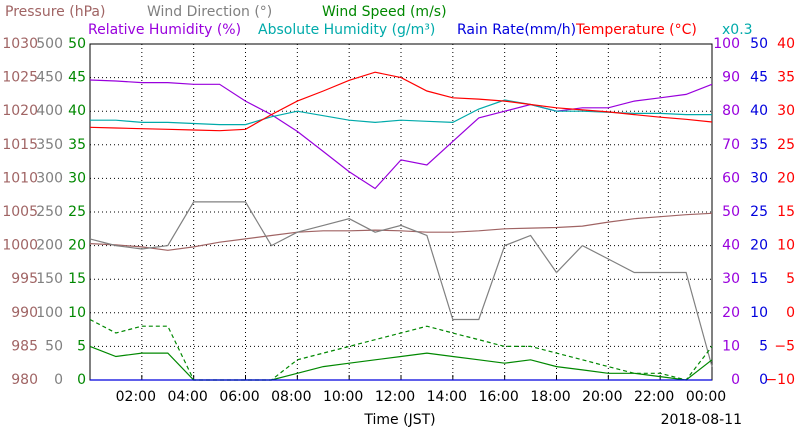  Describe the element at coordinates (706, 397) in the screenshot. I see `x-tick-label: 00:00` at that location.